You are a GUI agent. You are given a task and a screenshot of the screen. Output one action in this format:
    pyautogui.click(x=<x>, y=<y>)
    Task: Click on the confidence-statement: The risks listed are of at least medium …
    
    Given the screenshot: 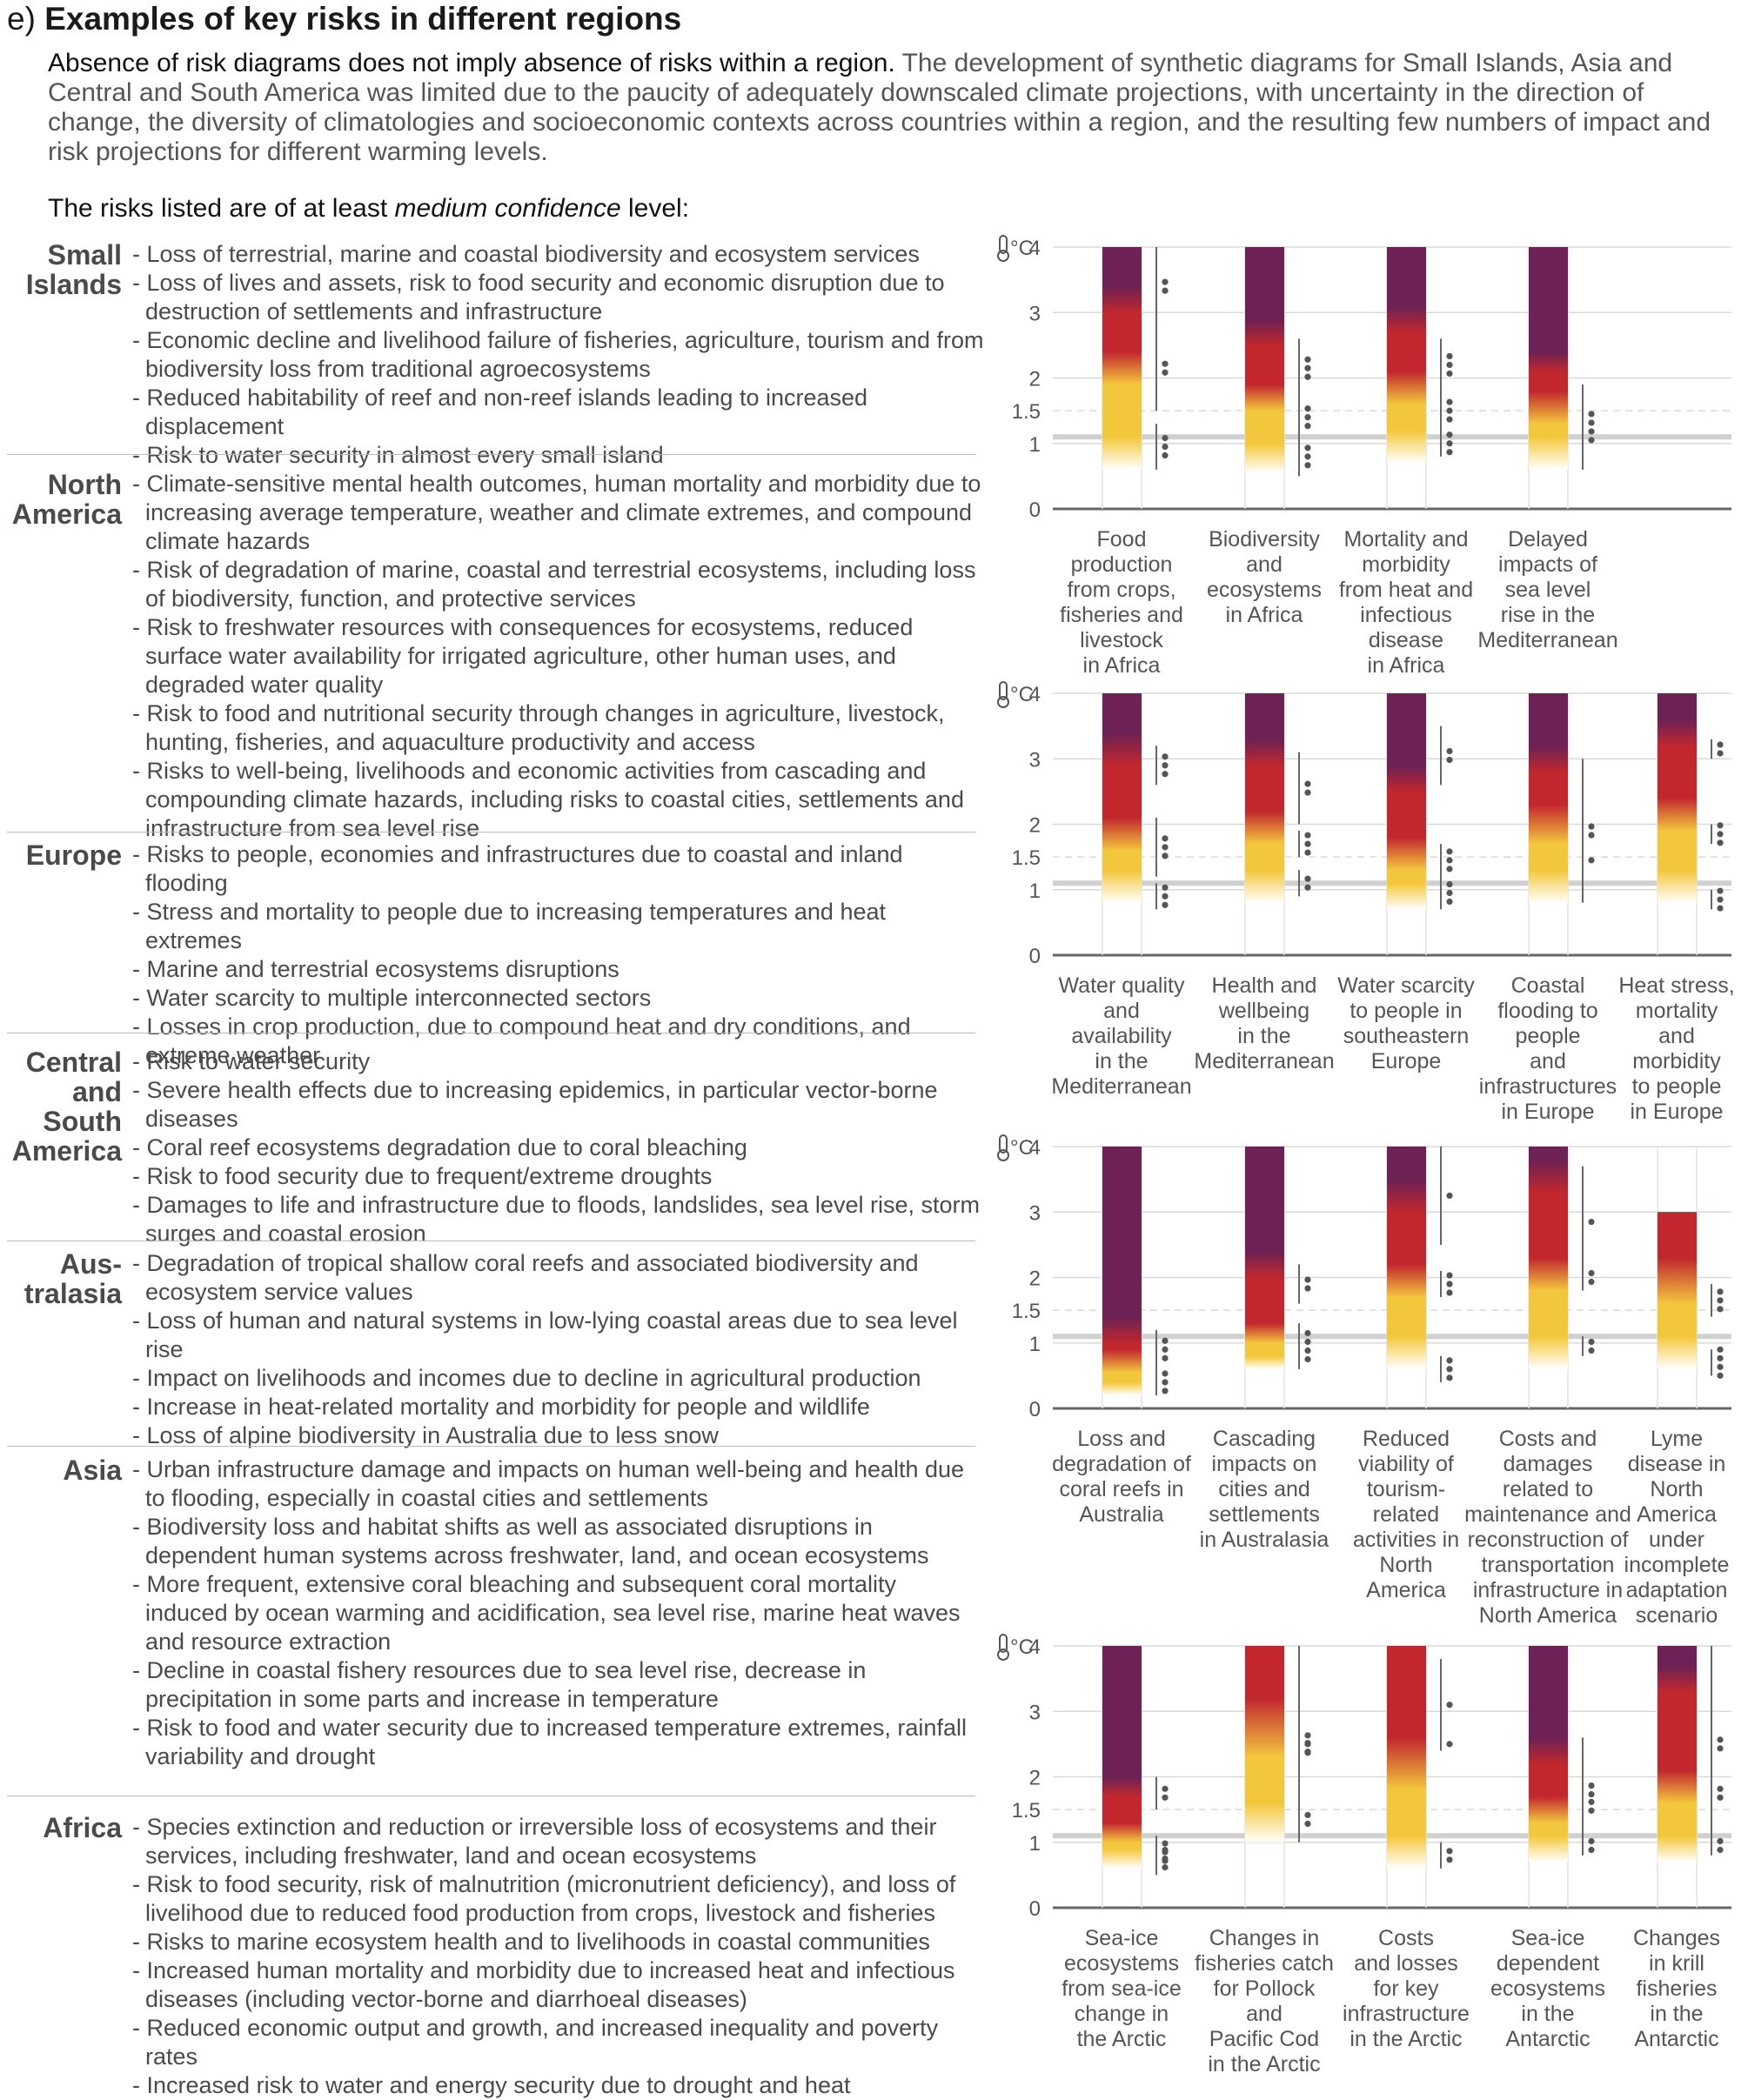 What is the action you would take?
    pyautogui.click(x=369, y=208)
    